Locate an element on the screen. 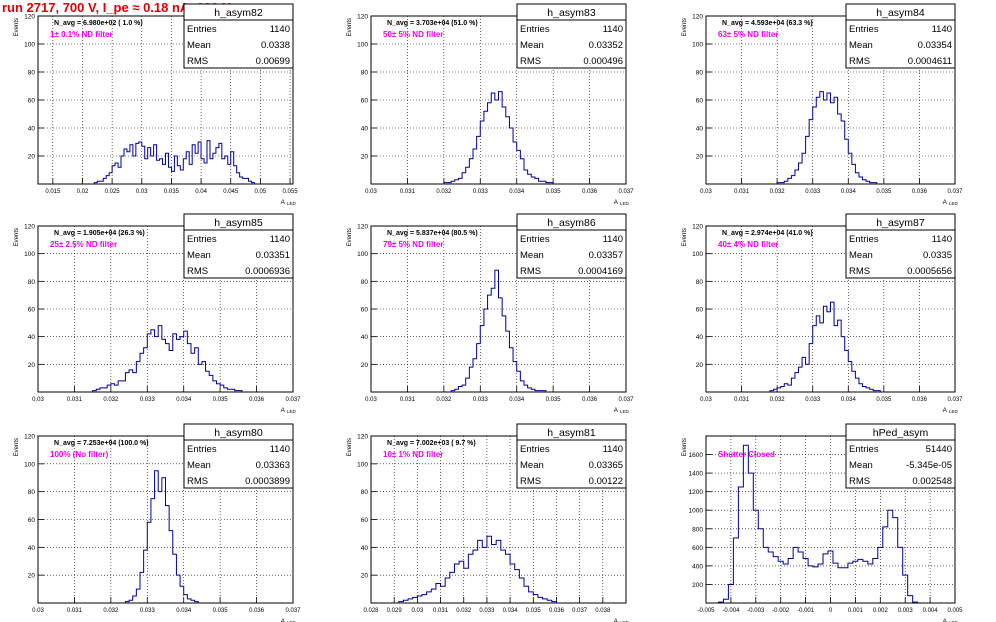  y-tick-label: 600 is located at coordinates (697, 548).